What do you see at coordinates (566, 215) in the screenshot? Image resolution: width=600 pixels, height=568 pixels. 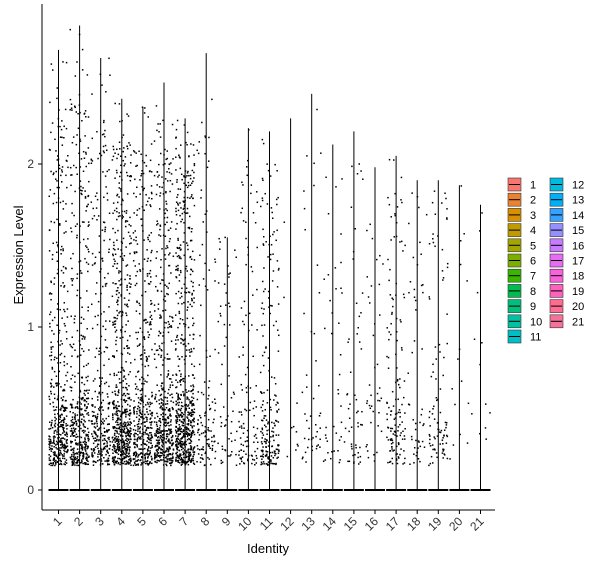 I see `legend-item-14: 14` at bounding box center [566, 215].